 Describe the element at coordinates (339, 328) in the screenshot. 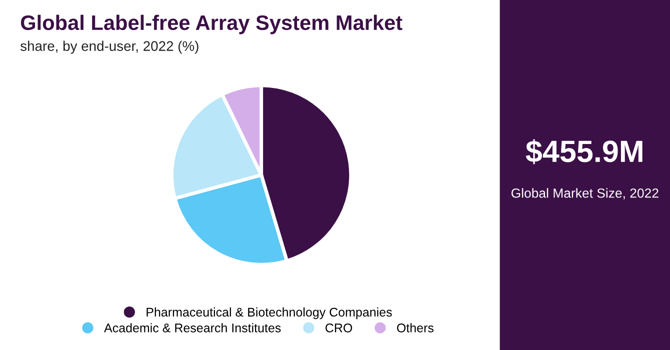

I see `legend-label: CRO` at that location.